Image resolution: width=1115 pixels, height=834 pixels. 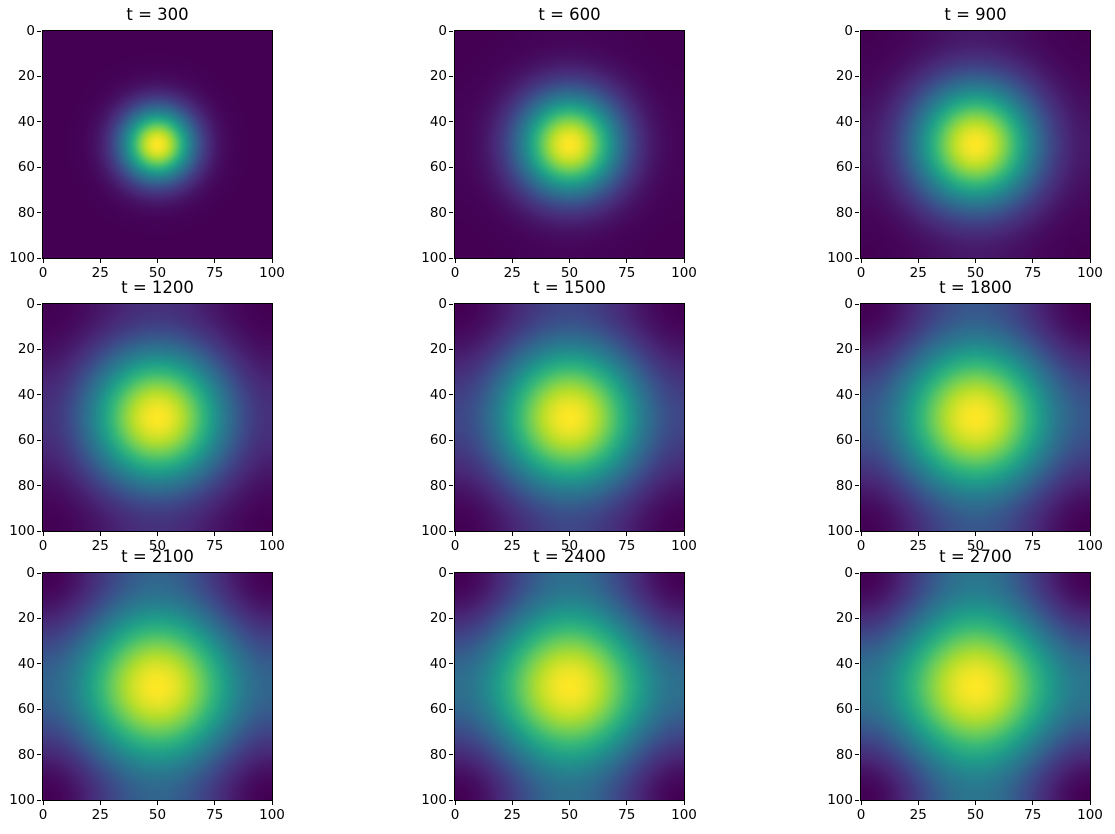 What do you see at coordinates (975, 556) in the screenshot?
I see `subplot-title: t = 2700` at bounding box center [975, 556].